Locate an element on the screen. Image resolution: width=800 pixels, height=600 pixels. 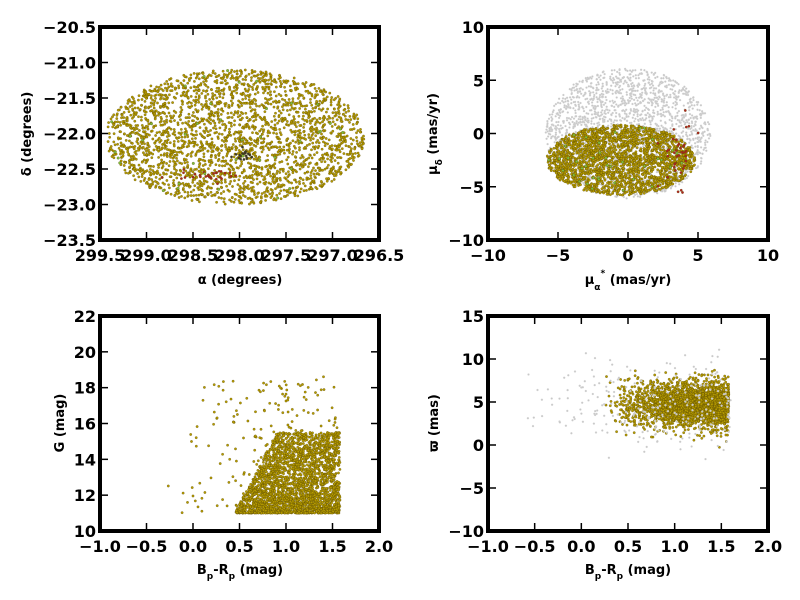
sky-point-red_clump is located at coordinates (184, 169).